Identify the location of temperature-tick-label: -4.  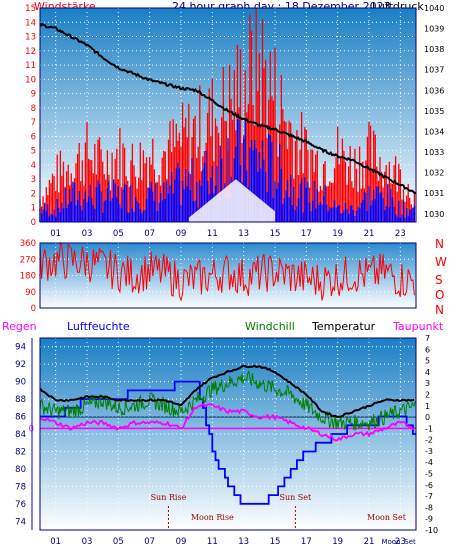
(429, 462).